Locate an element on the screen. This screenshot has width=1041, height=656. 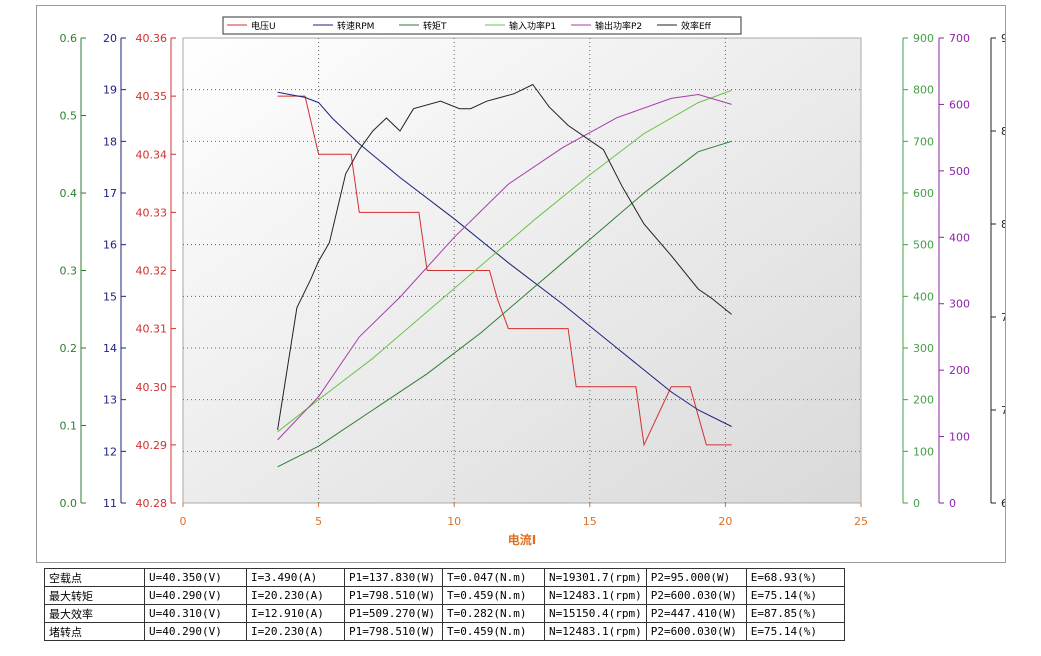
n-tick-label: 16 is located at coordinates (110, 245).